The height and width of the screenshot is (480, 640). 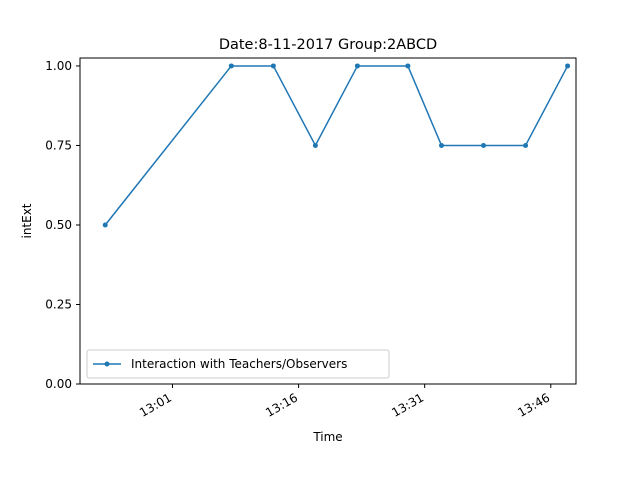 I want to click on x-tick-label: 13:46, so click(x=533, y=404).